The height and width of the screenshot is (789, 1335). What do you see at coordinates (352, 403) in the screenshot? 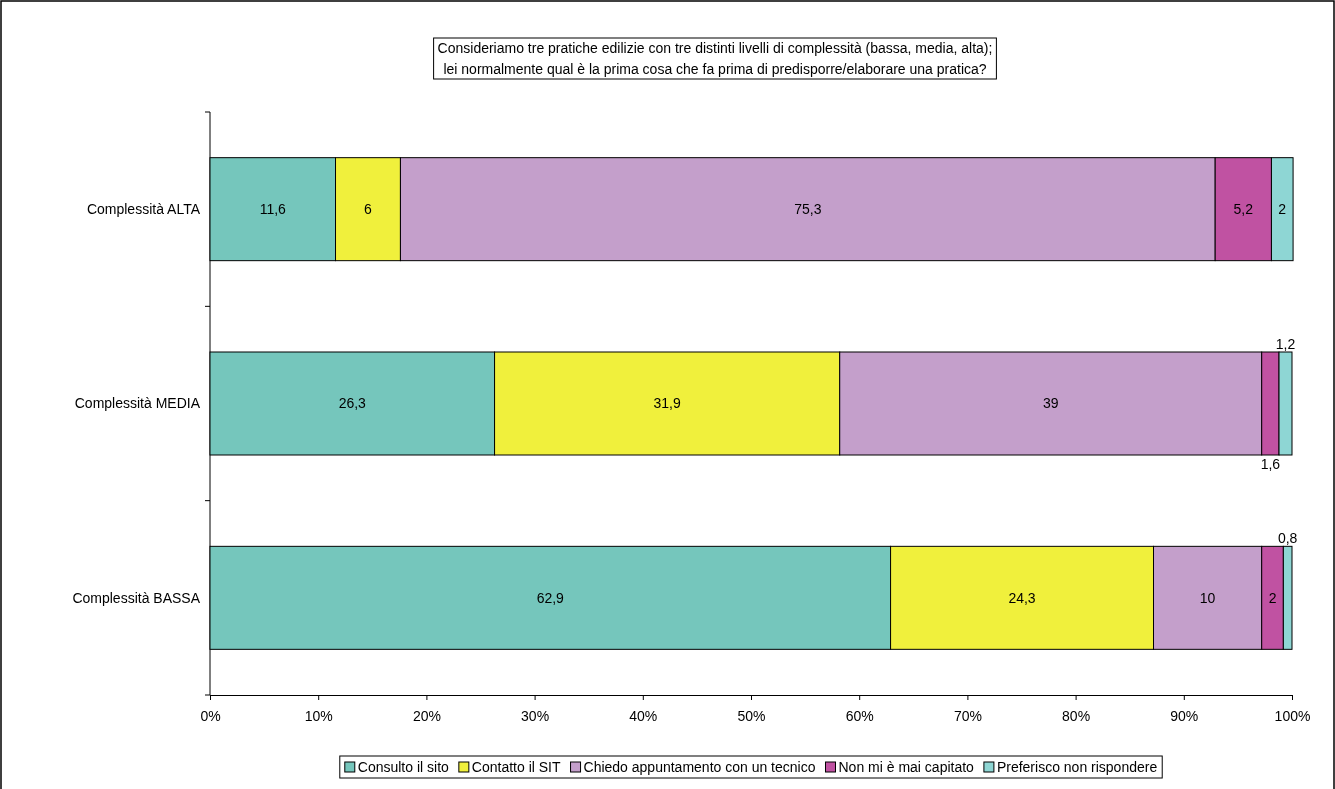
I see `data-label: 26,3` at bounding box center [352, 403].